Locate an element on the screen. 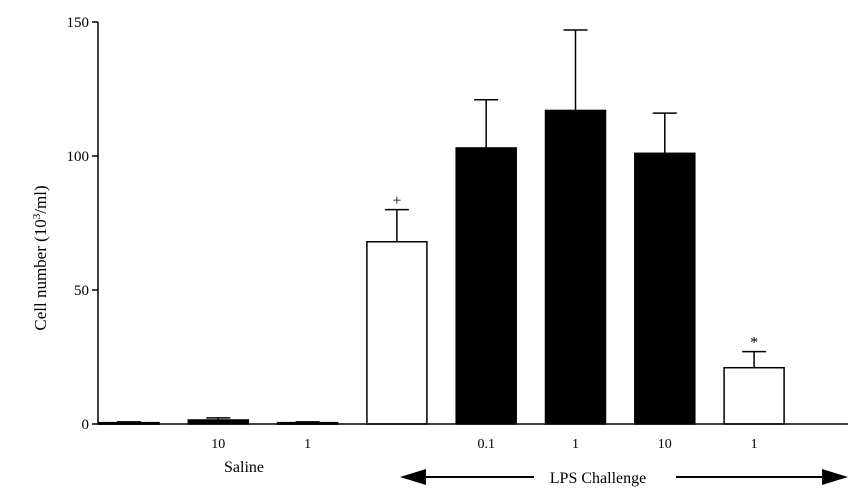 Image resolution: width=856 pixels, height=498 pixels. y-tick-label: 50 is located at coordinates (81, 291).